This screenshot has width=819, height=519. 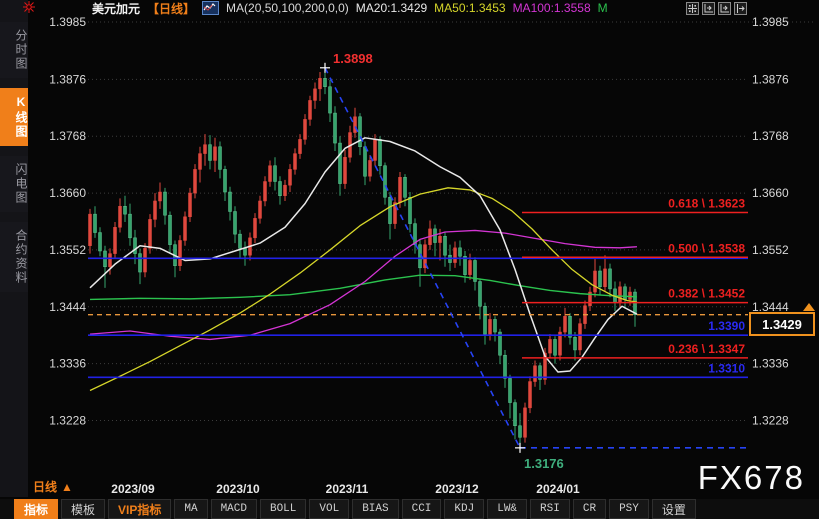 What do you see at coordinates (133, 489) in the screenshot?
I see `x-axis-label: 2023/09` at bounding box center [133, 489].